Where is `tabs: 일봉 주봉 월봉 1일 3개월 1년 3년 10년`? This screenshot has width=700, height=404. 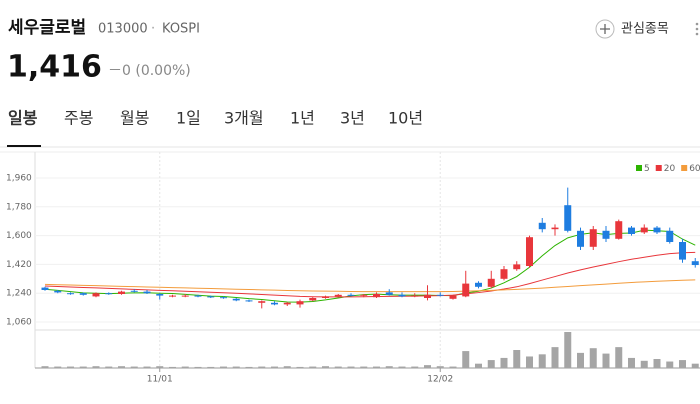
tabs: 일봉 주봉 월봉 1일 3개월 1년 3년 10년 is located at coordinates (215, 118).